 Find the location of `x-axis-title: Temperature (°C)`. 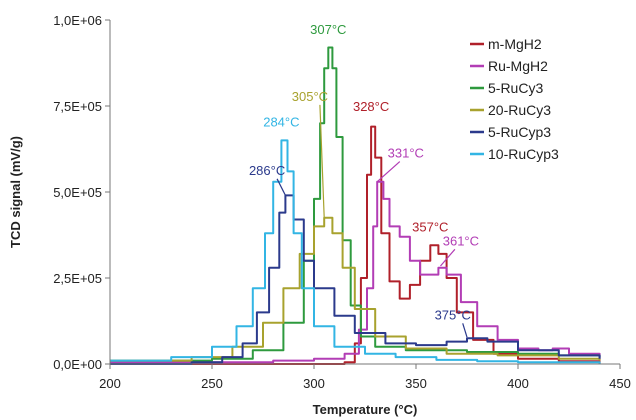

x-axis-title: Temperature (°C) is located at coordinates (365, 409).